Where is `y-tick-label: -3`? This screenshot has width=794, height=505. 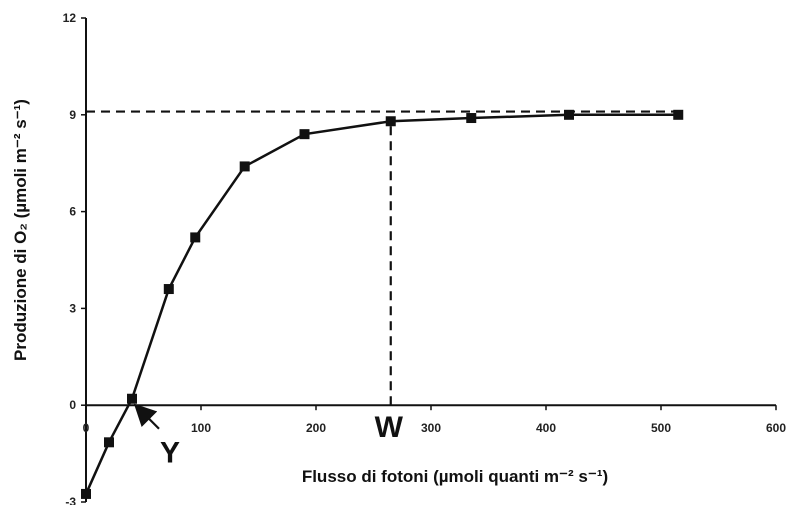
y-tick-label: -3 is located at coordinates (70, 500).